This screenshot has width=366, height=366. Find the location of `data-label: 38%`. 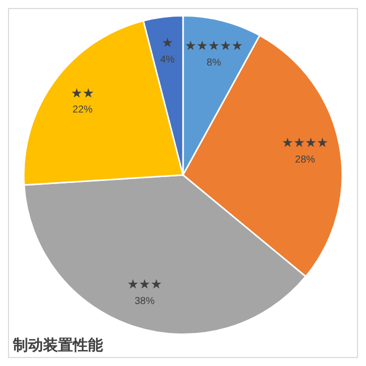

data-label: 38% is located at coordinates (144, 301).